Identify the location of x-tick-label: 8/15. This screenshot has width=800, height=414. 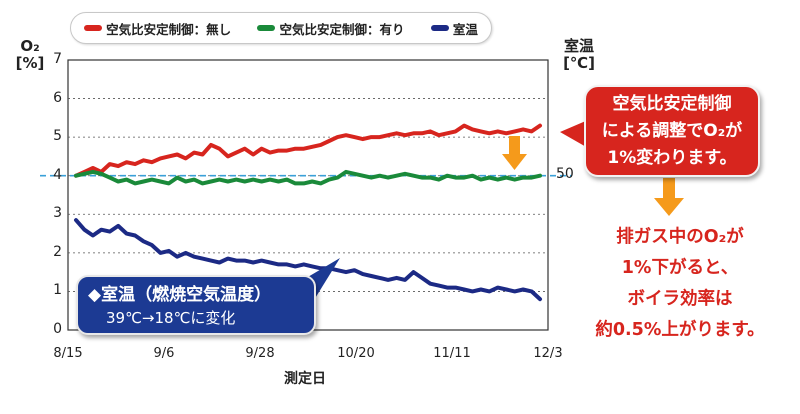
(68, 353).